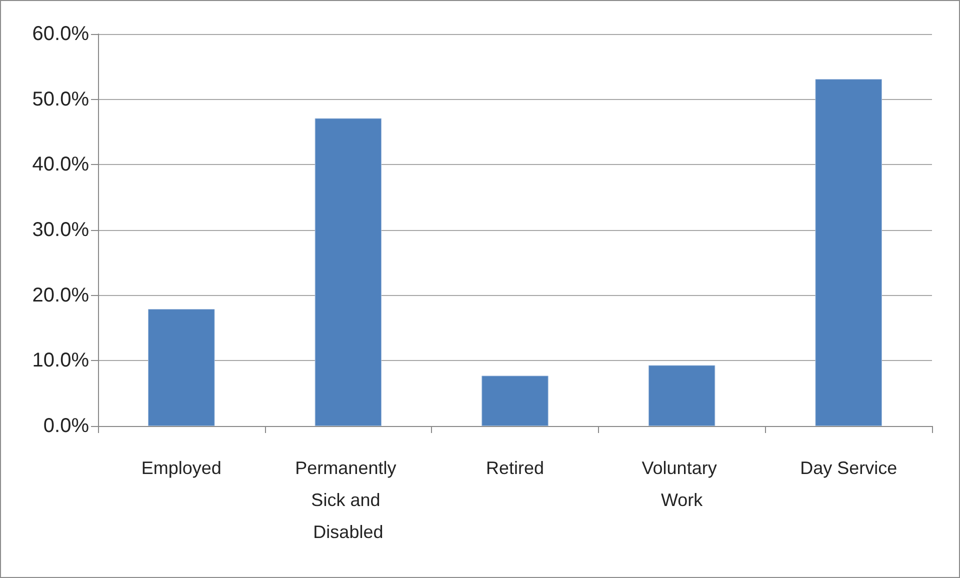  What do you see at coordinates (682, 484) in the screenshot?
I see `x-tick-label: Voluntary Work` at bounding box center [682, 484].